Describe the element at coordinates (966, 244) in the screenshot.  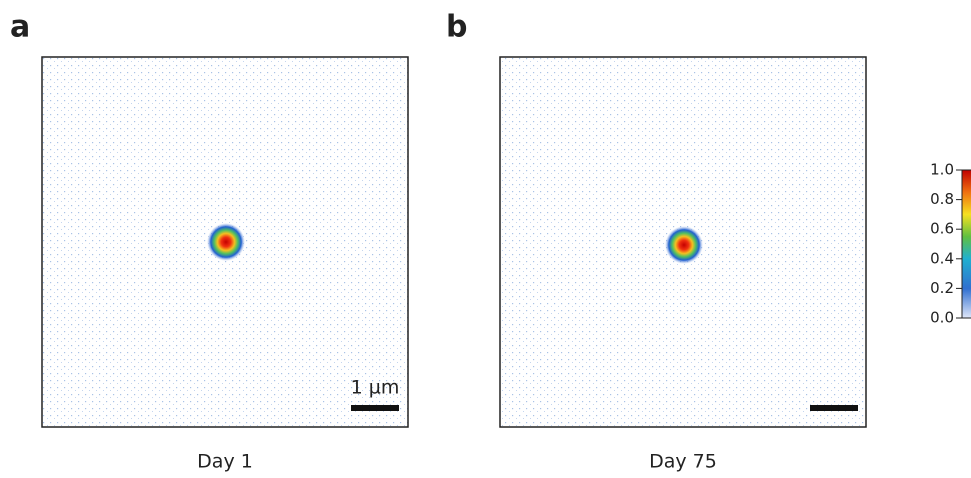
I see `colorbar` at that location.